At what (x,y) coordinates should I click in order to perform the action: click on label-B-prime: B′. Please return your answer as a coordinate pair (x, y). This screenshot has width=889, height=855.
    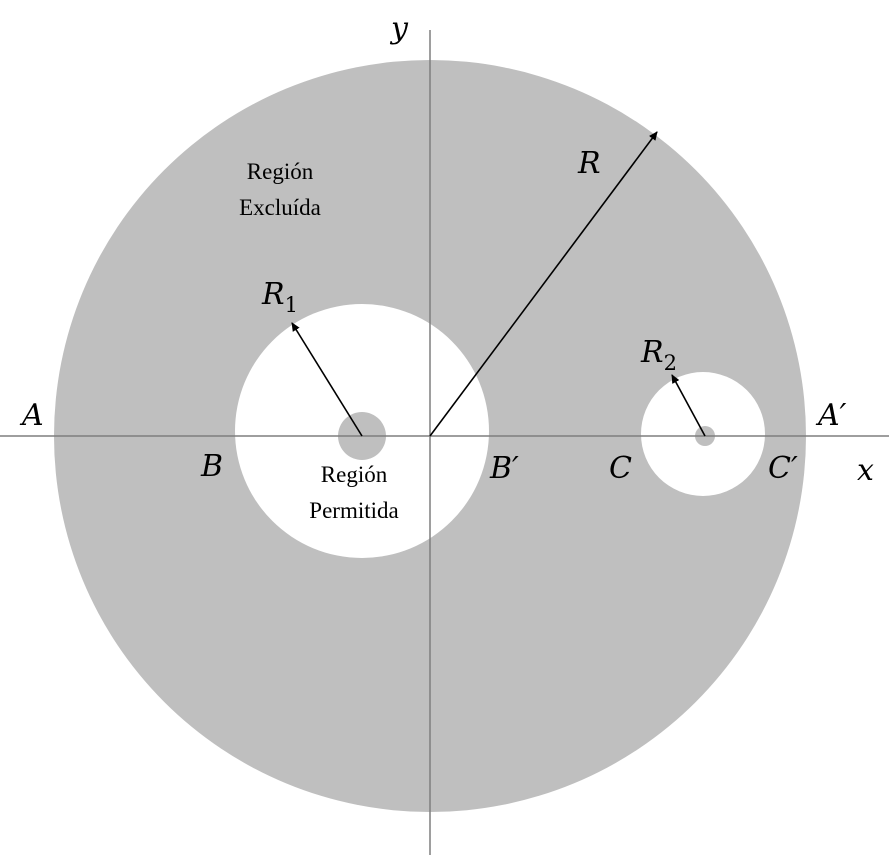
    Looking at the image, I should click on (504, 468).